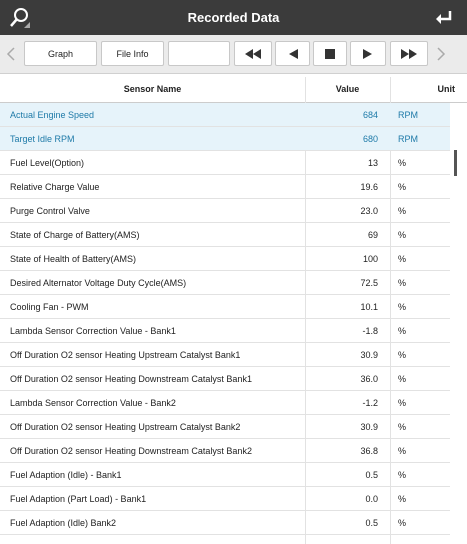 Image resolution: width=467 pixels, height=544 pixels. I want to click on sensor-value: 100, so click(370, 259).